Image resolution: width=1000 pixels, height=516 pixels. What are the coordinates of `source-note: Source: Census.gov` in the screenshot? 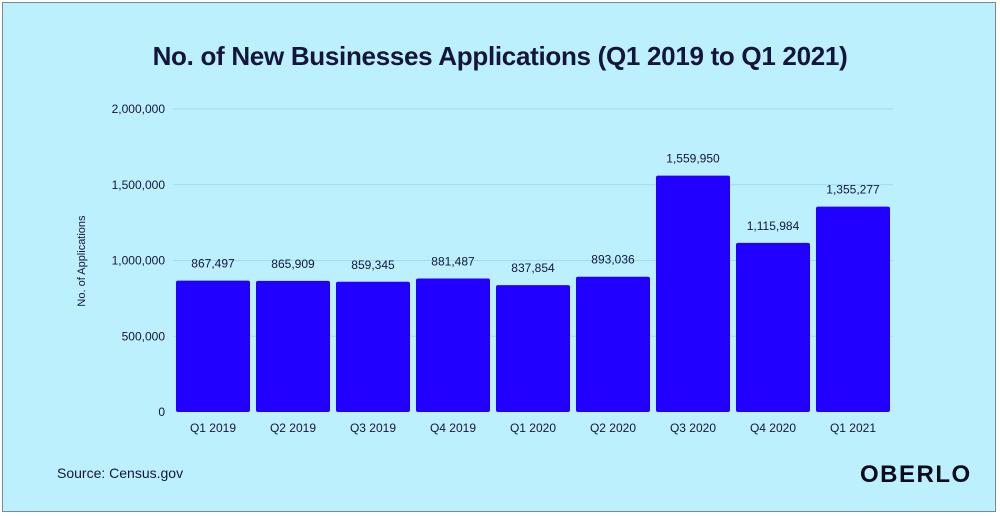 It's located at (120, 473).